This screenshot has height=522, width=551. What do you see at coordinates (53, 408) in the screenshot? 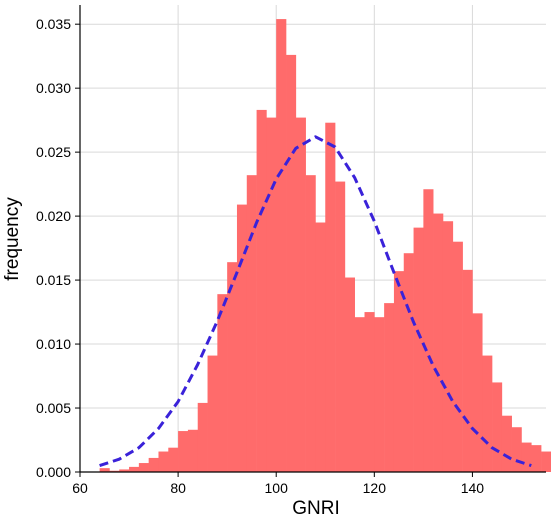
I see `y-tick-label: 0.005` at bounding box center [53, 408].